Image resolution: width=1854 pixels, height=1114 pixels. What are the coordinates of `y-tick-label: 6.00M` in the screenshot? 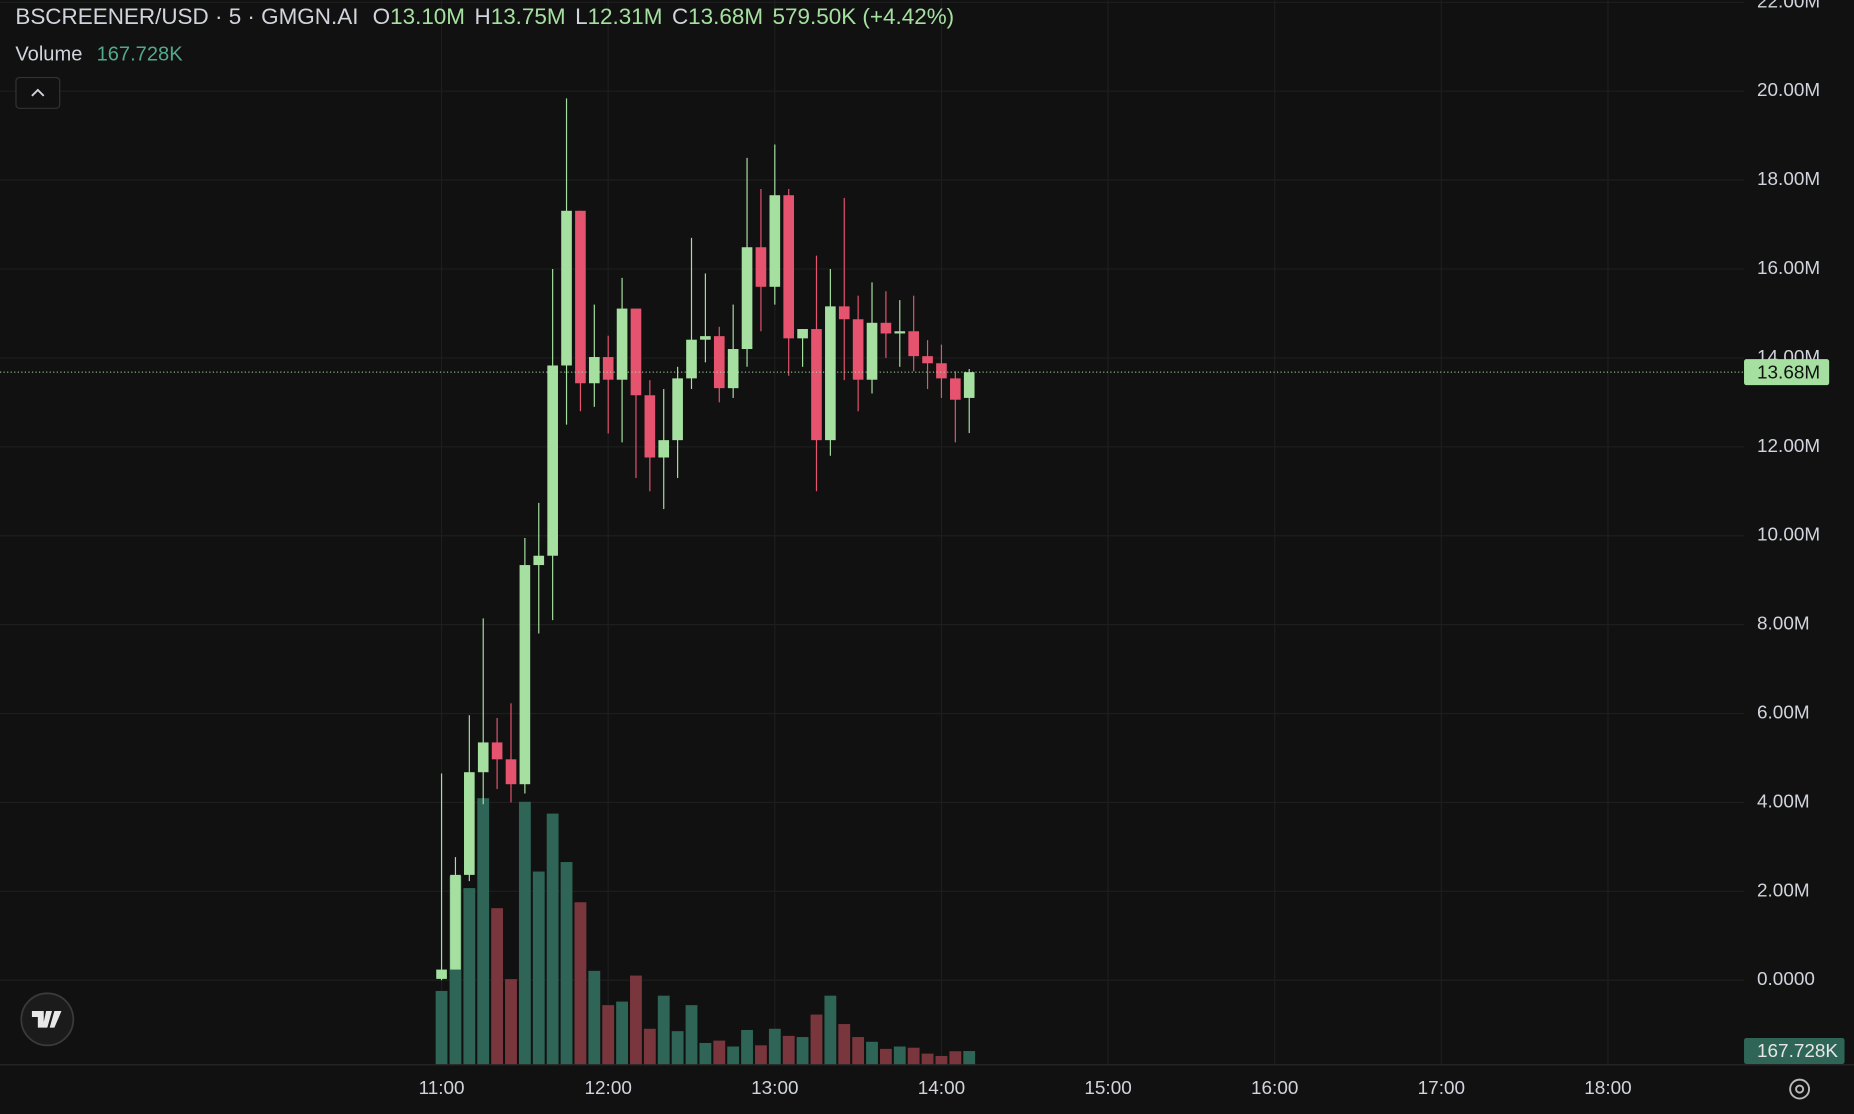 It's located at (1783, 713).